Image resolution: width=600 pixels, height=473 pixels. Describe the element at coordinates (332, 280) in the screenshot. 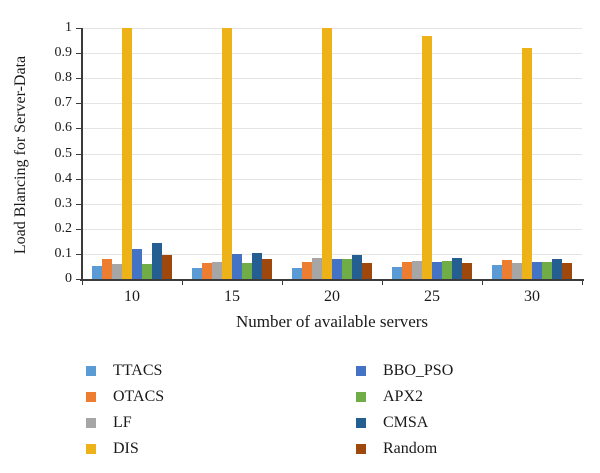

I see `x-axis-line` at that location.